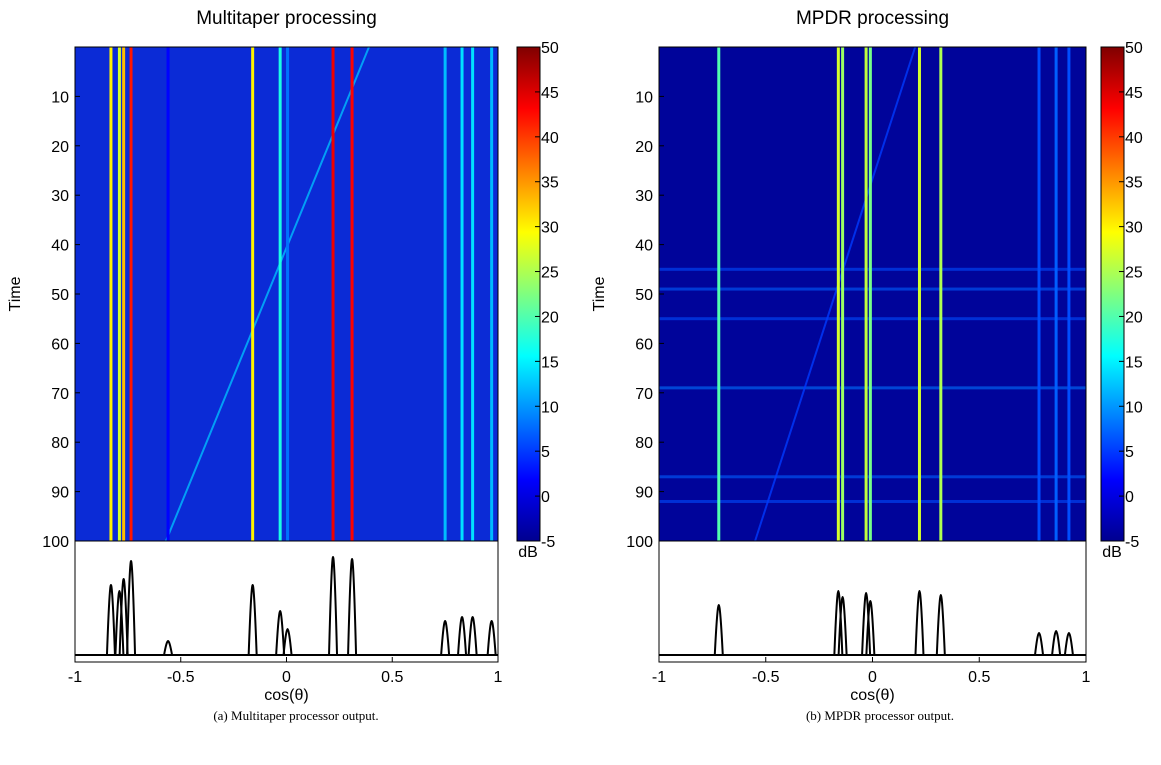 This screenshot has width=1161, height=765. What do you see at coordinates (550, 228) in the screenshot?
I see `colorbar-tick-label: 30` at bounding box center [550, 228].